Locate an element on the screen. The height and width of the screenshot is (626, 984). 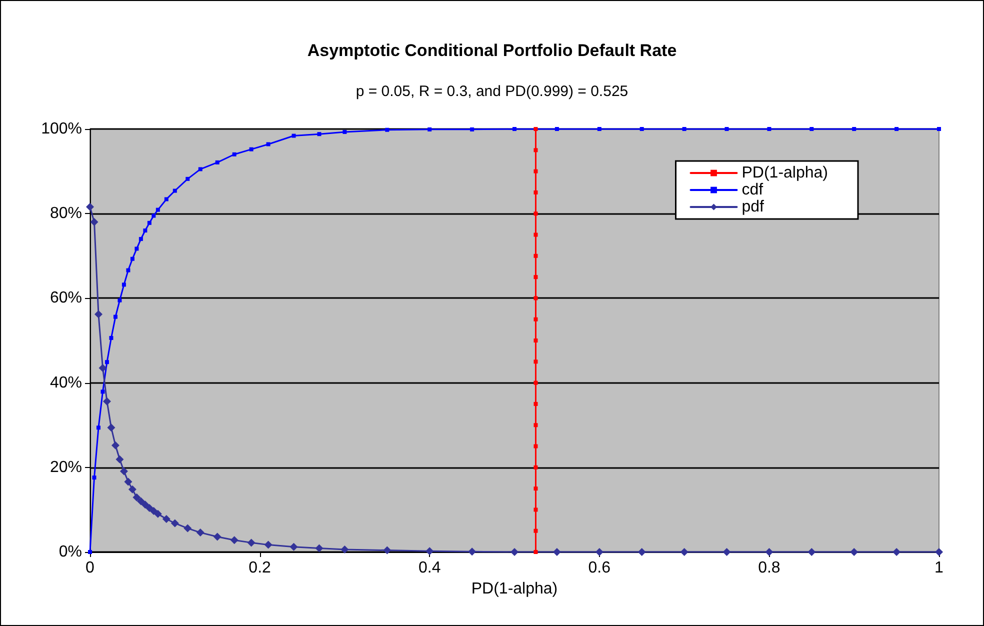
x-tick-label: 0.6 is located at coordinates (599, 568).